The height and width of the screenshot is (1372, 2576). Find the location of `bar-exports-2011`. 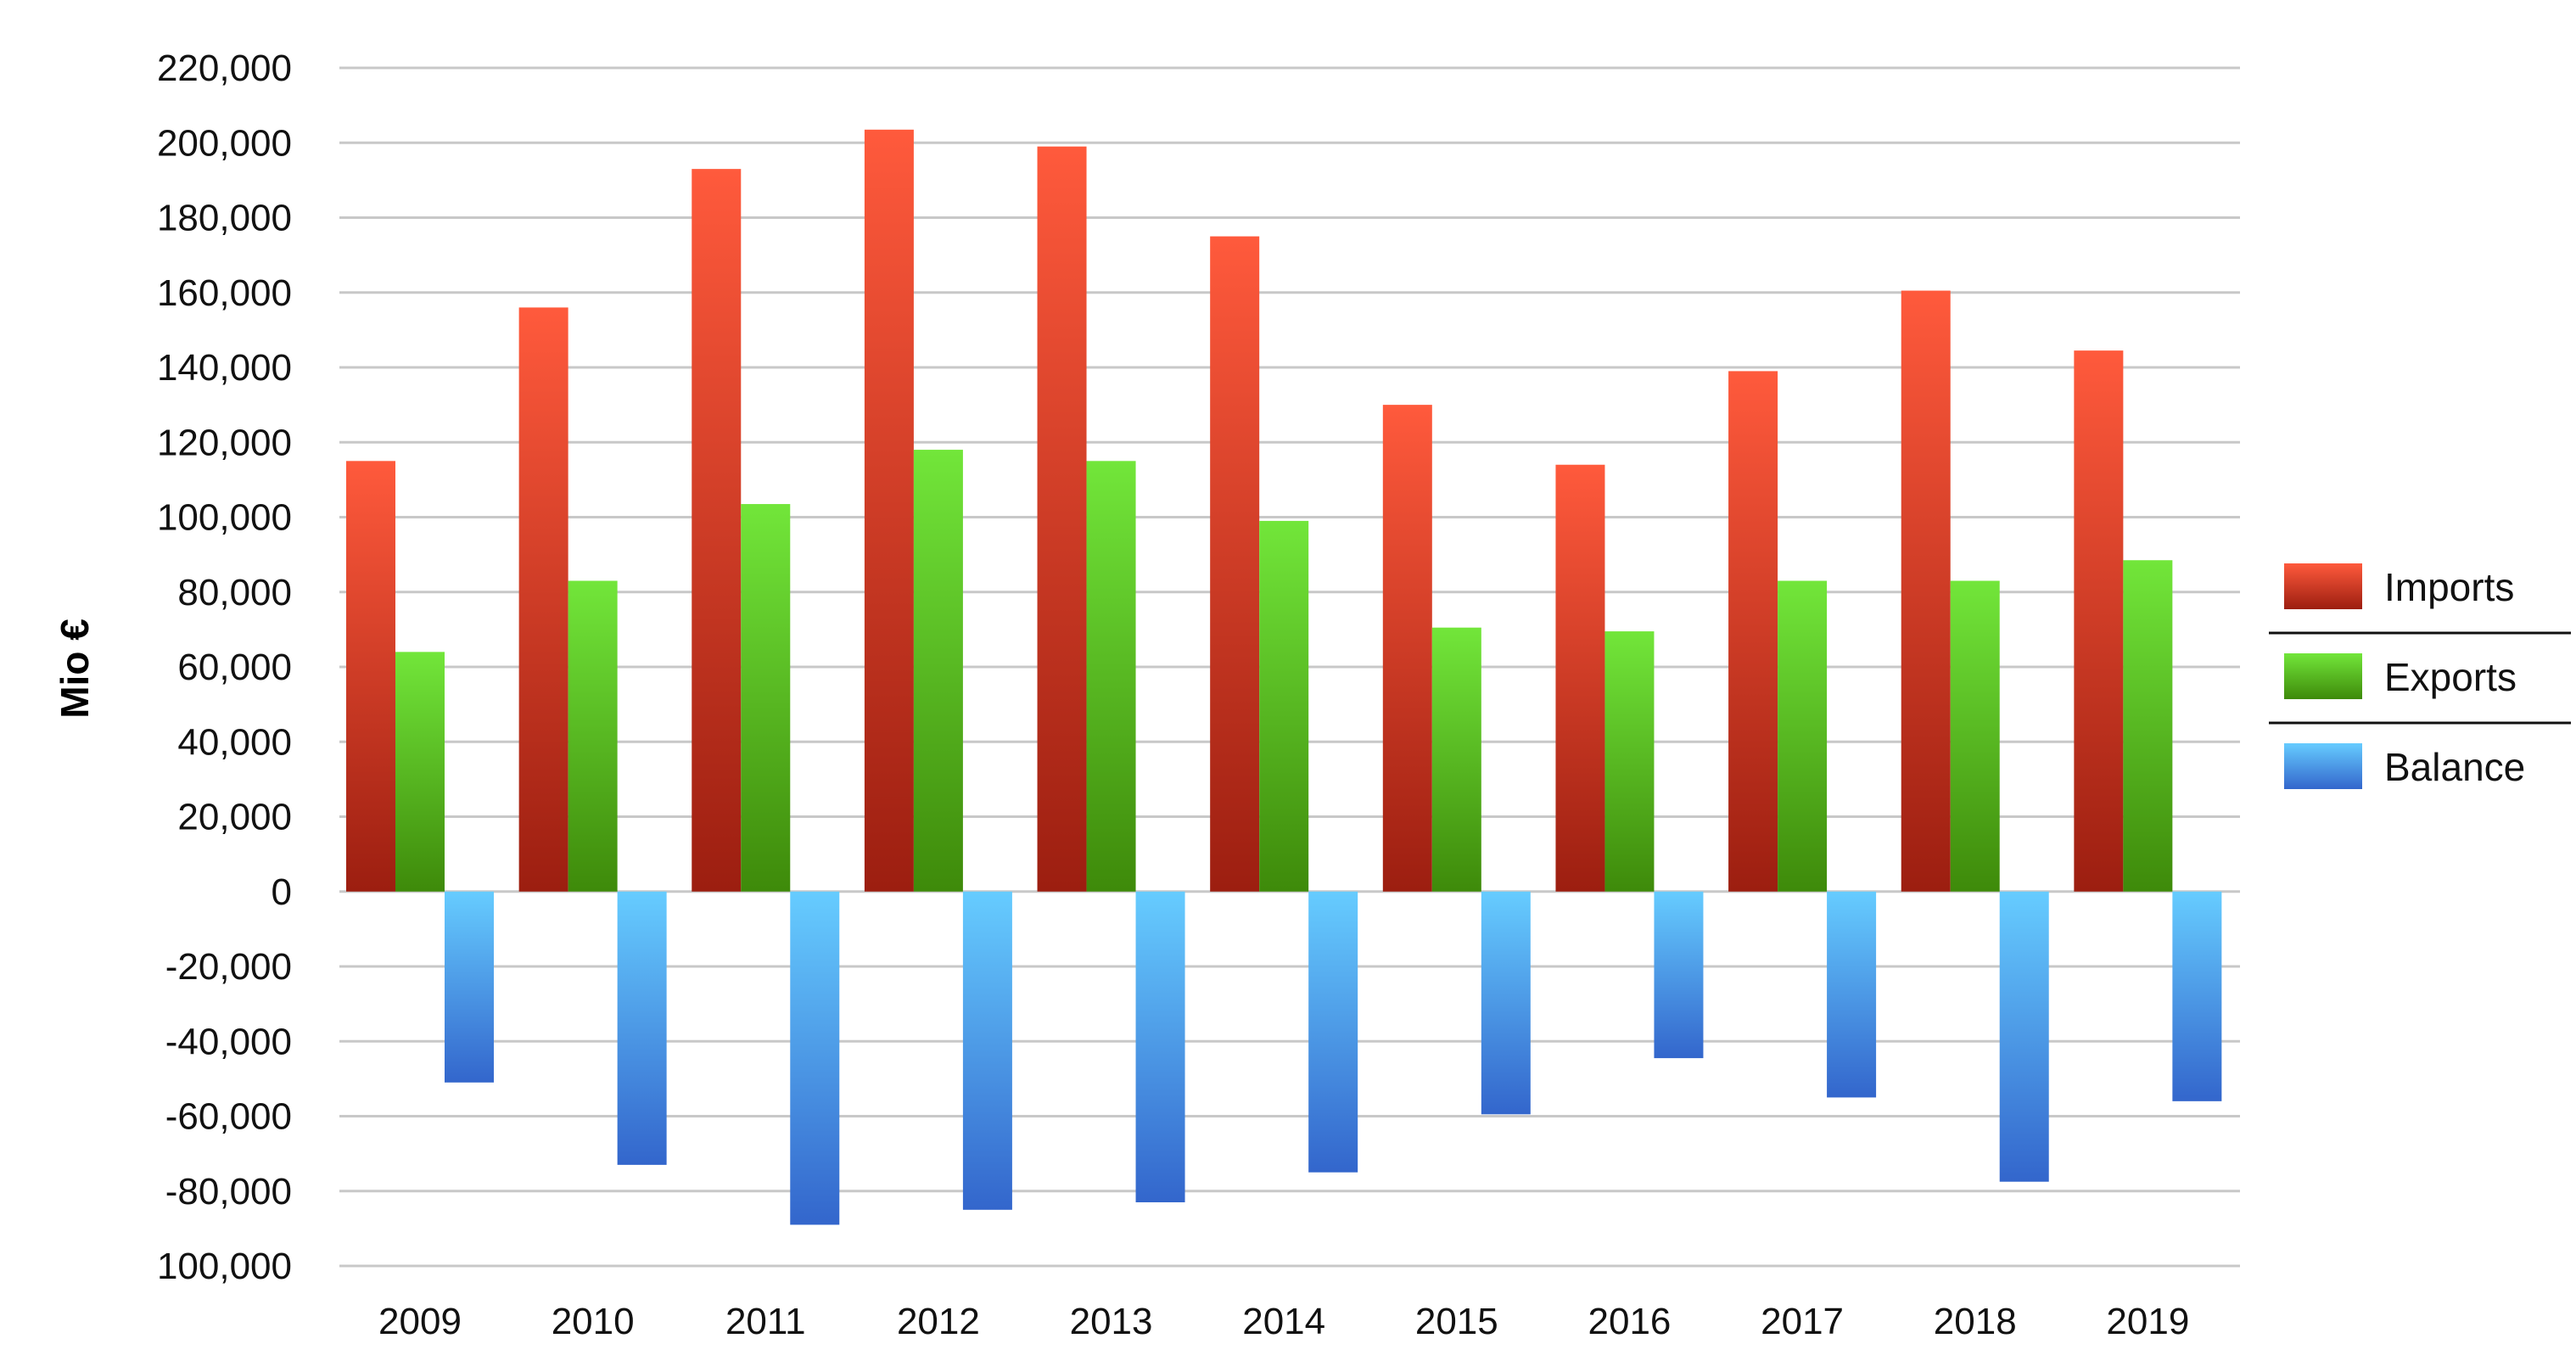

bar-exports-2011 is located at coordinates (766, 698).